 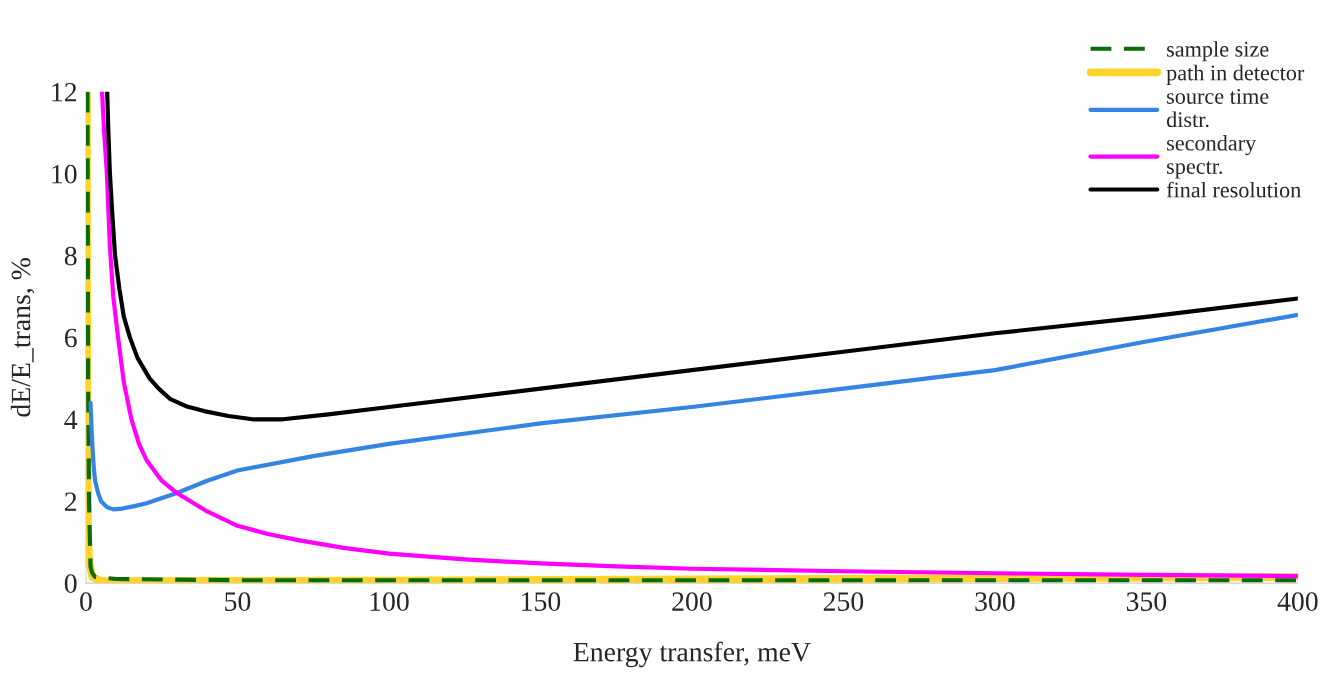 What do you see at coordinates (70, 256) in the screenshot?
I see `y-tick-label: 8` at bounding box center [70, 256].